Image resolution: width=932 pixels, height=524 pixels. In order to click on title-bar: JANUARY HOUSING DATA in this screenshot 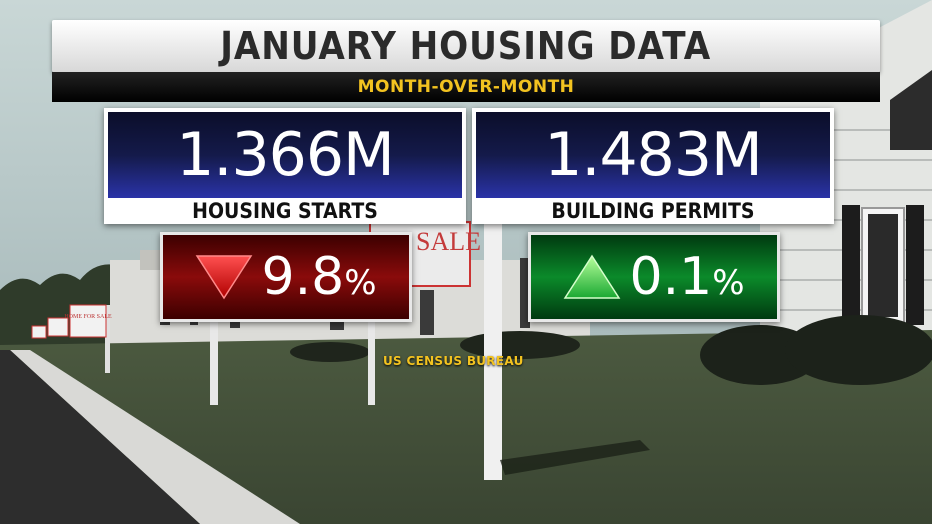, I will do `click(466, 46)`.